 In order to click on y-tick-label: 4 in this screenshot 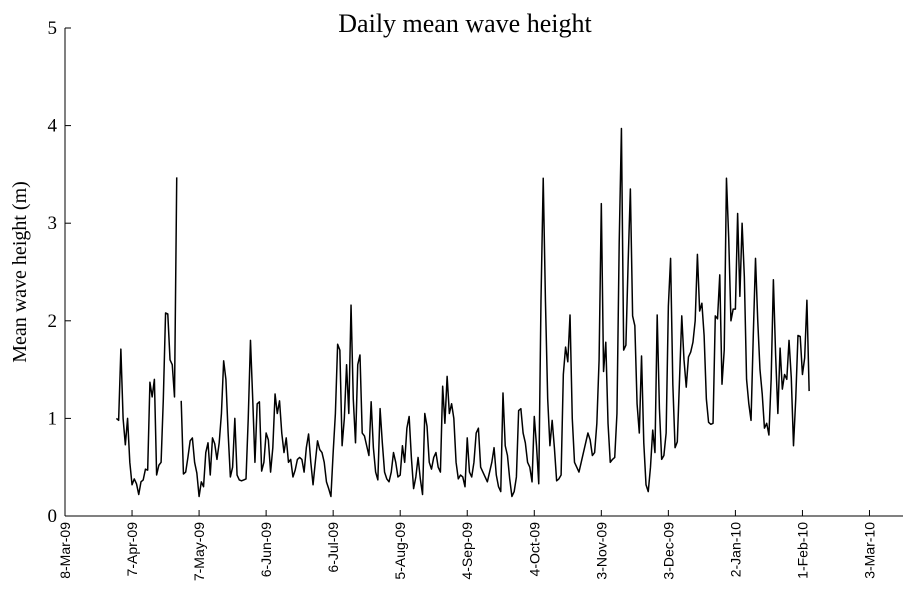, I will do `click(53, 126)`.